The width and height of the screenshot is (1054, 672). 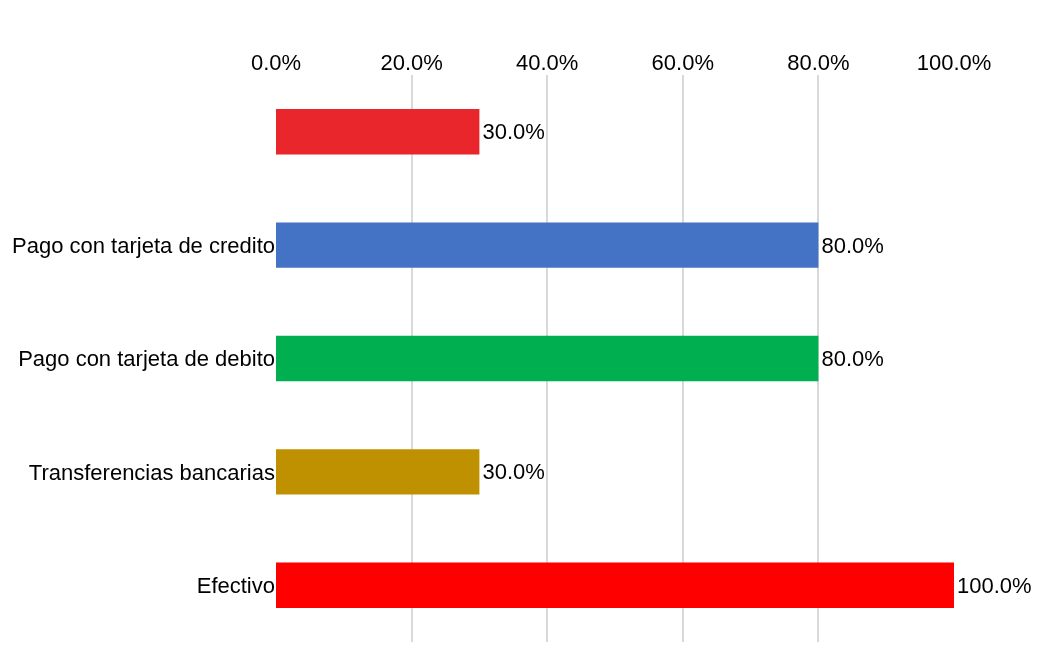 What do you see at coordinates (235, 585) in the screenshot?
I see `y-tick-label: Efectivo` at bounding box center [235, 585].